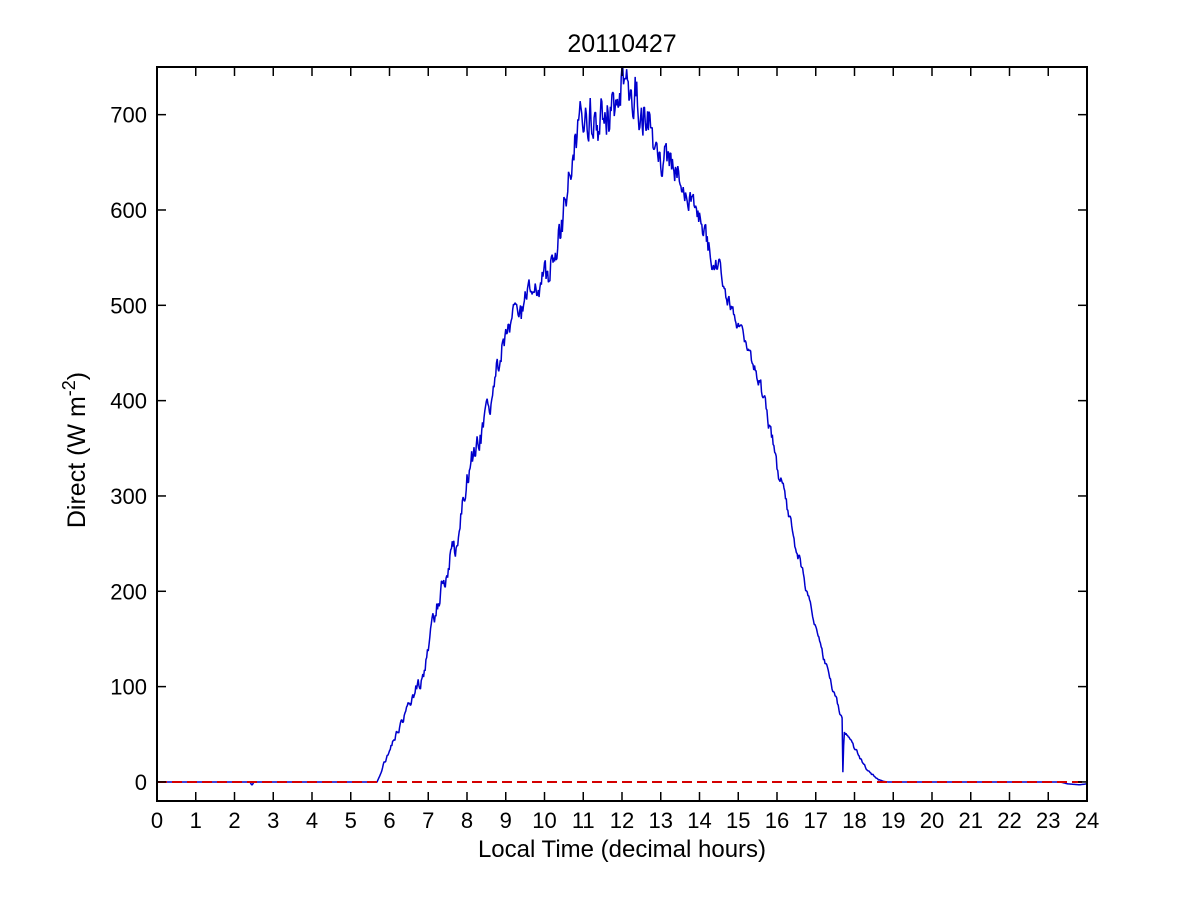 This screenshot has width=1201, height=900. Describe the element at coordinates (312, 820) in the screenshot. I see `x-tick-label: 4` at that location.